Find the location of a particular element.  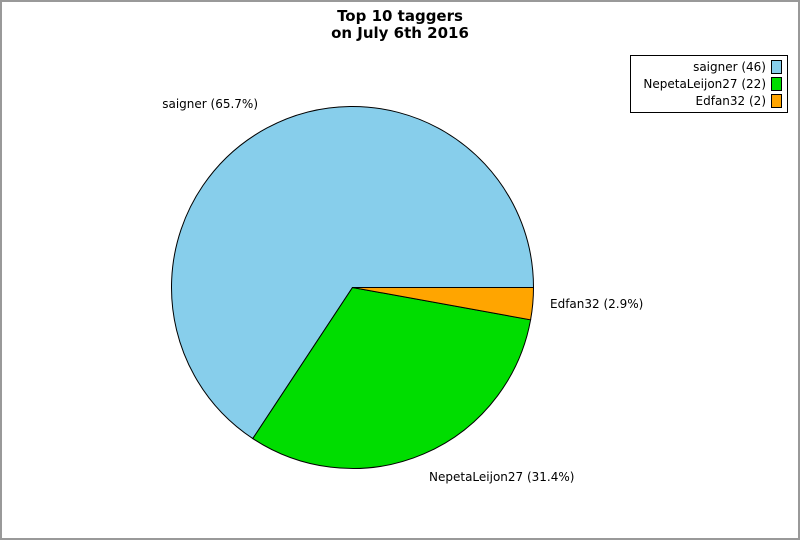

pie-slice-edfan32 is located at coordinates (443, 304).